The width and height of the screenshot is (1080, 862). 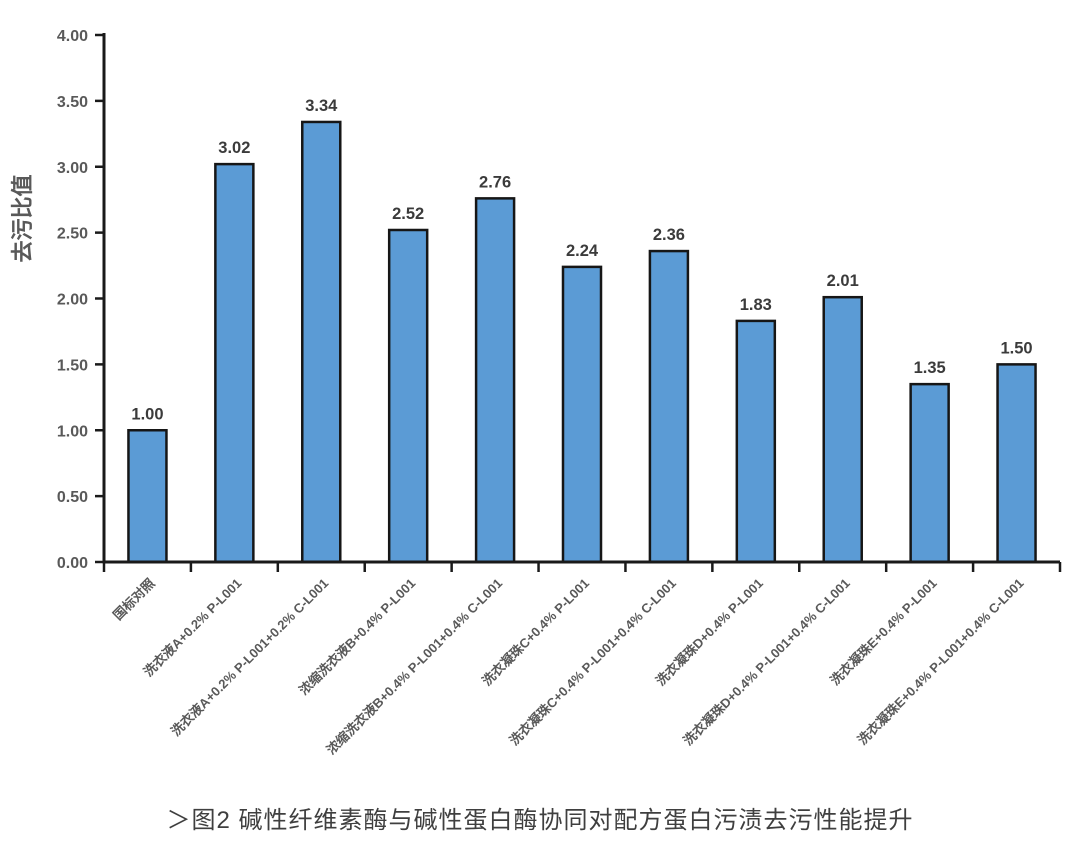 I want to click on bar-value-label: 2.36, so click(x=669, y=235).